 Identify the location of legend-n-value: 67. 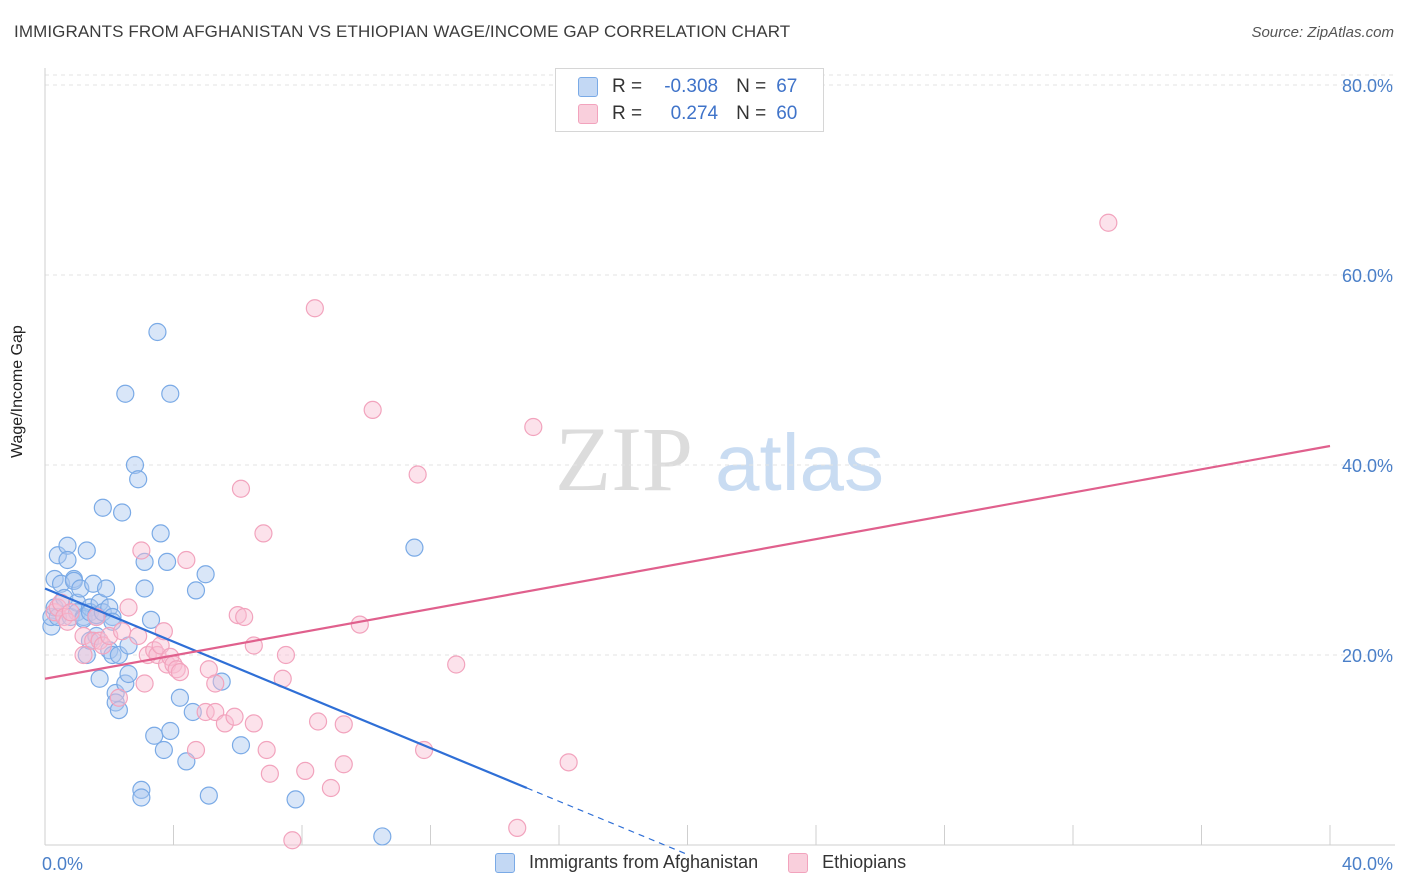
(787, 86).